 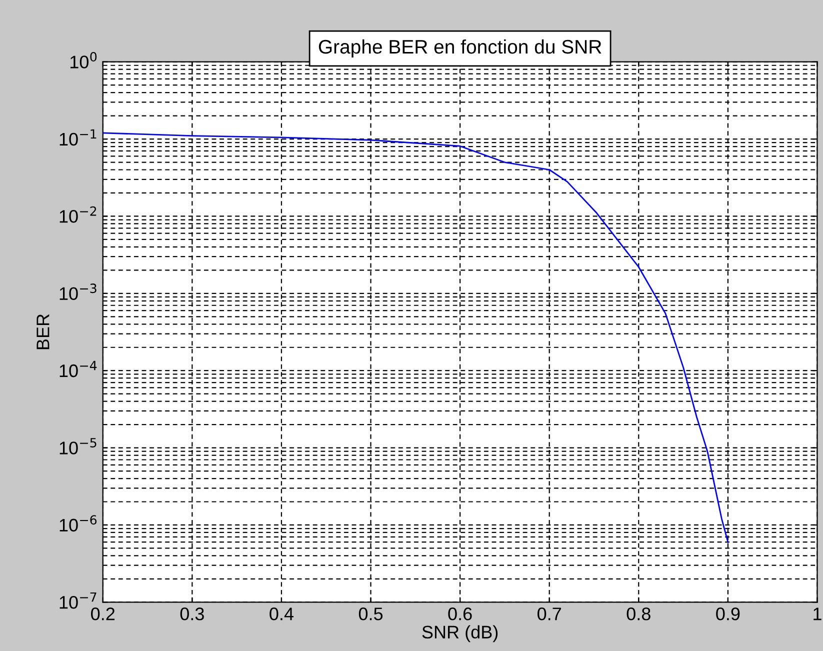 I want to click on x-tick-label: 0.4, so click(x=282, y=614).